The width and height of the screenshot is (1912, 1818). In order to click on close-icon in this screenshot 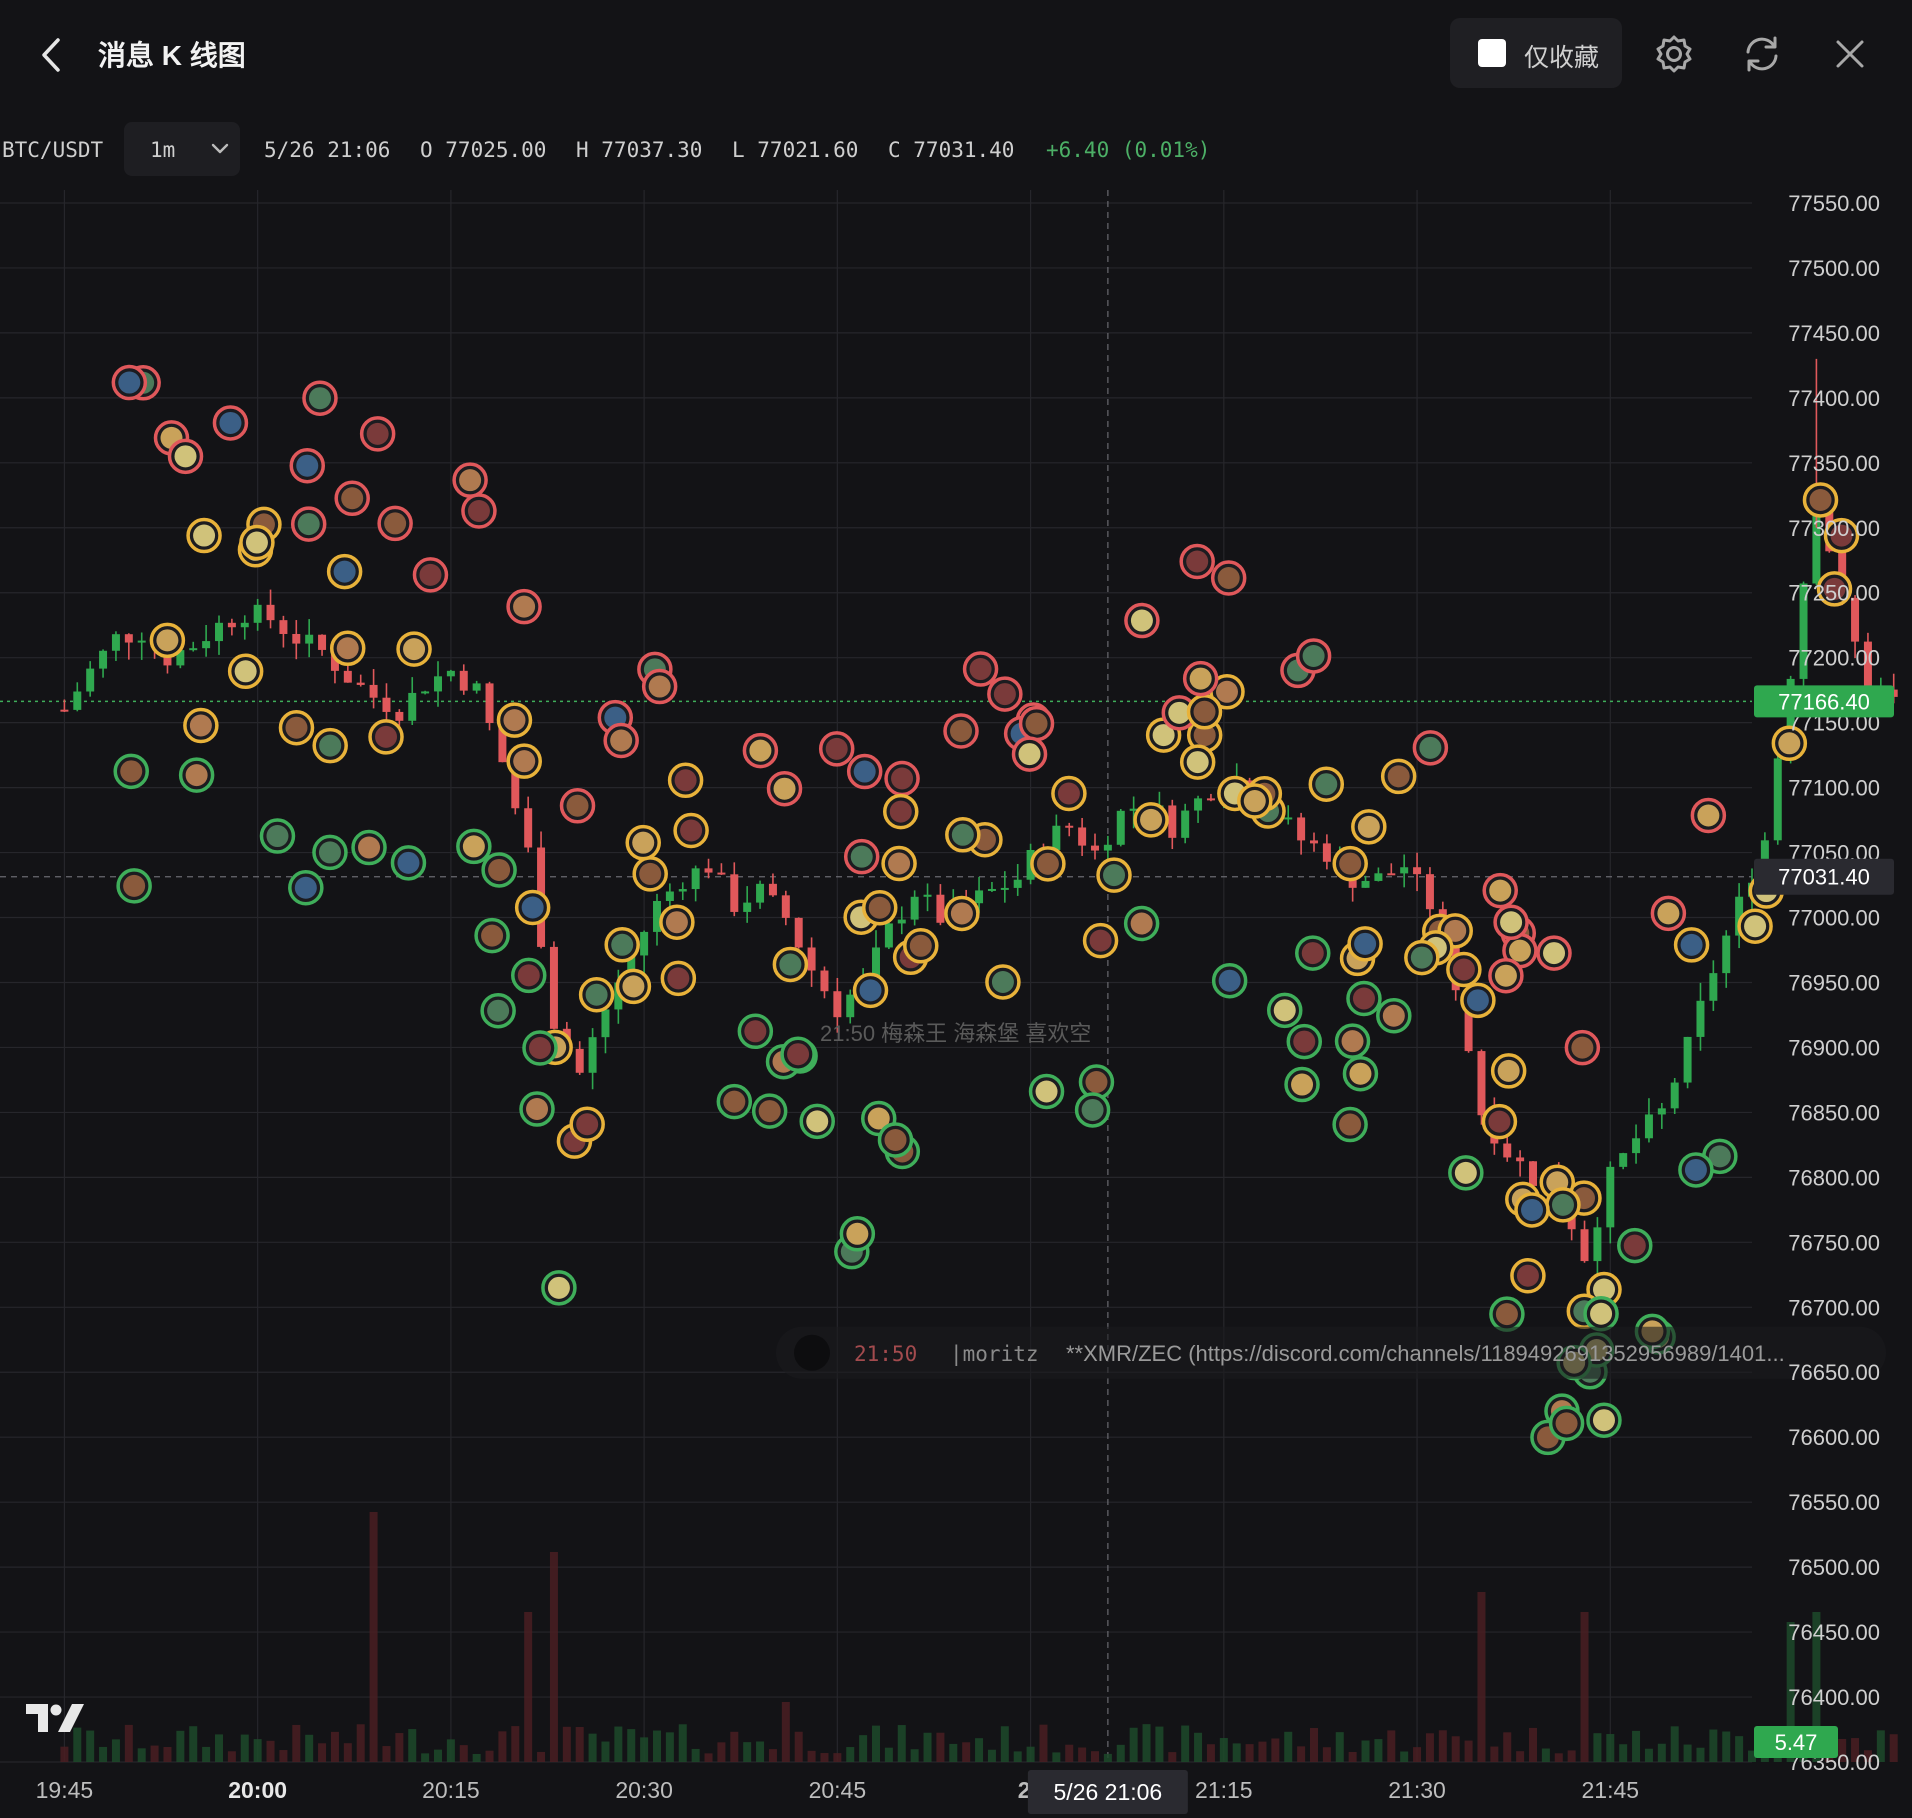, I will do `click(1850, 54)`.